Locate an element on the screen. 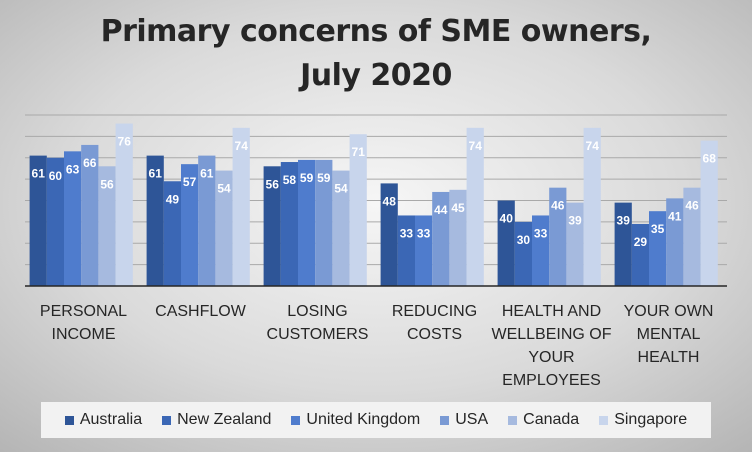 This screenshot has height=452, width=752. data-label: 57 is located at coordinates (190, 182).